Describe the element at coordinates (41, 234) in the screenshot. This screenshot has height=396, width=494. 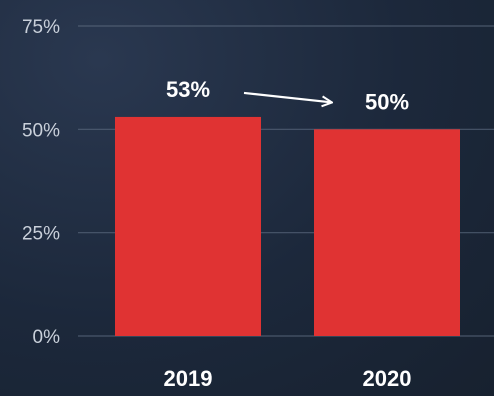
I see `y-tick-label: 25%` at that location.